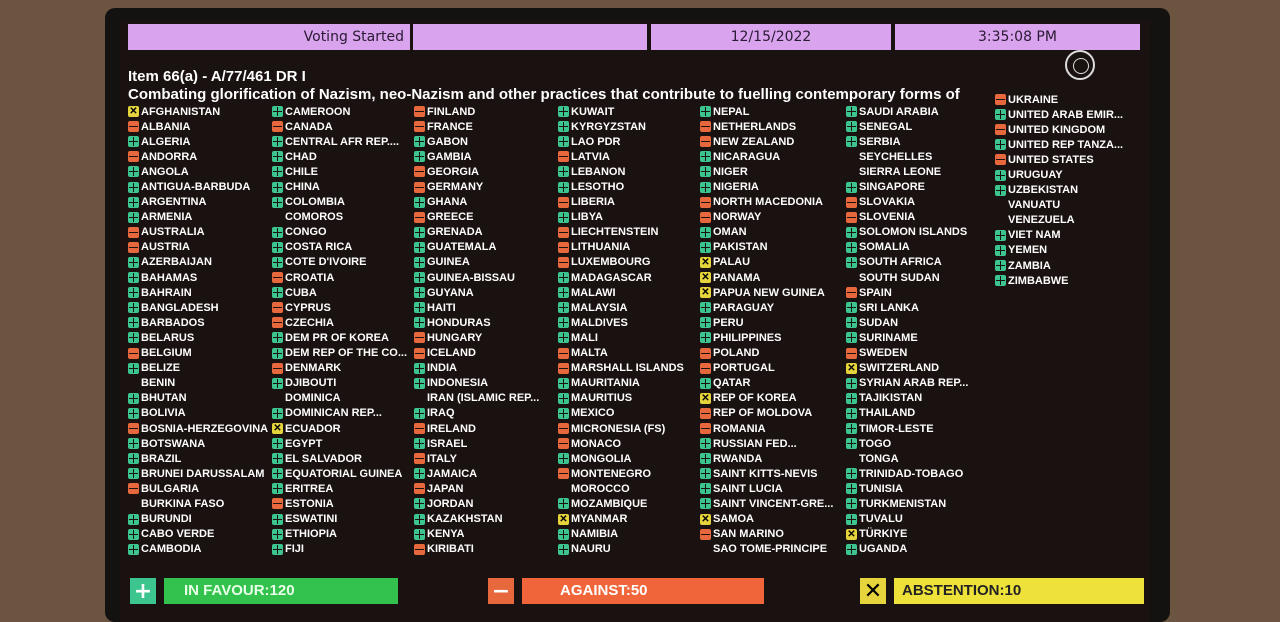  Describe the element at coordinates (1059, 205) in the screenshot. I see `country-row: VANUATU` at that location.